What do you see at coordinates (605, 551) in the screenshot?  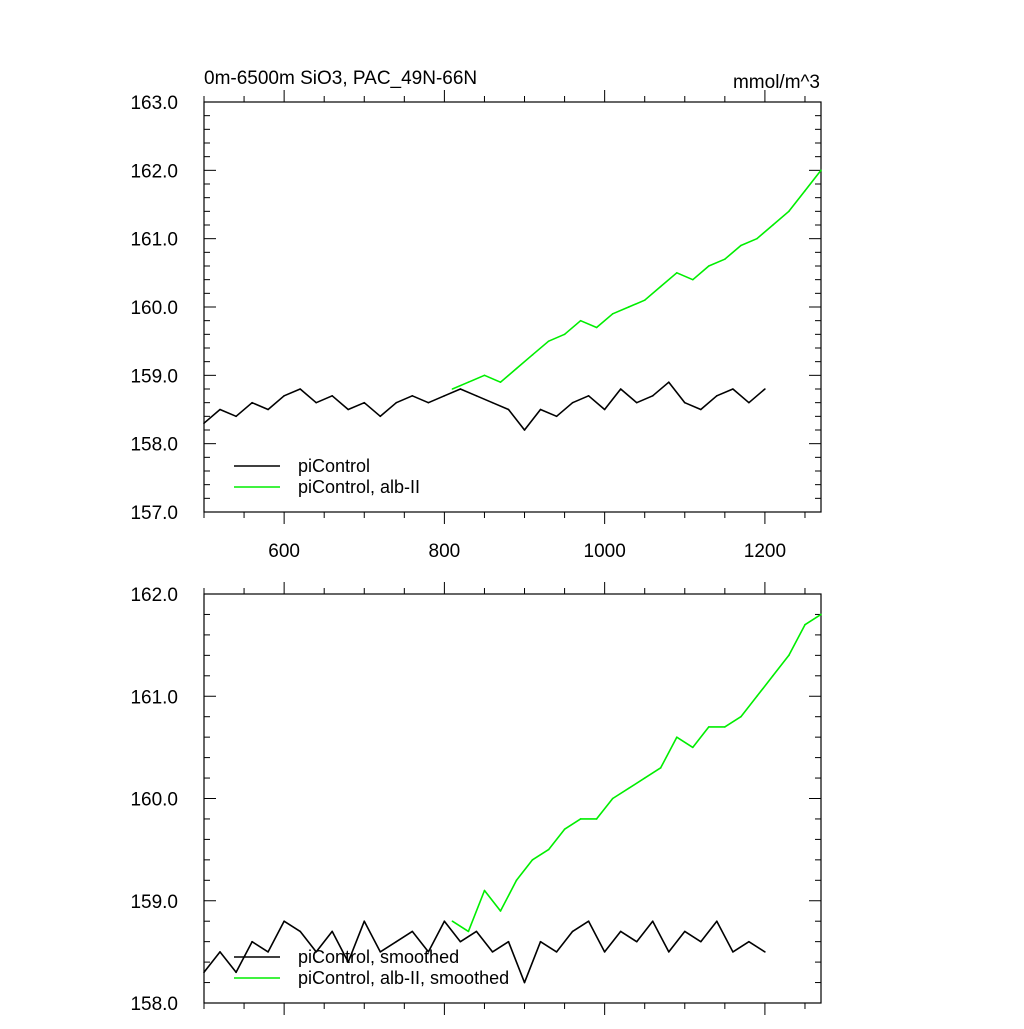 I see `x-tick-label: 1000` at bounding box center [605, 551].